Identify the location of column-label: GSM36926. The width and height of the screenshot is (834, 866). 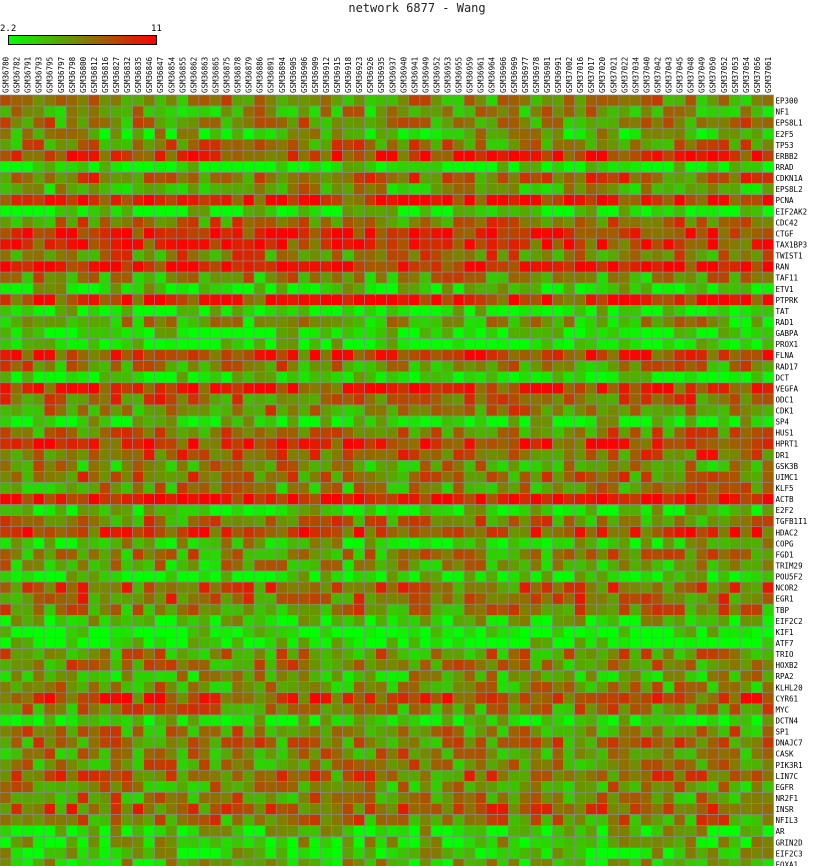
(370, 74).